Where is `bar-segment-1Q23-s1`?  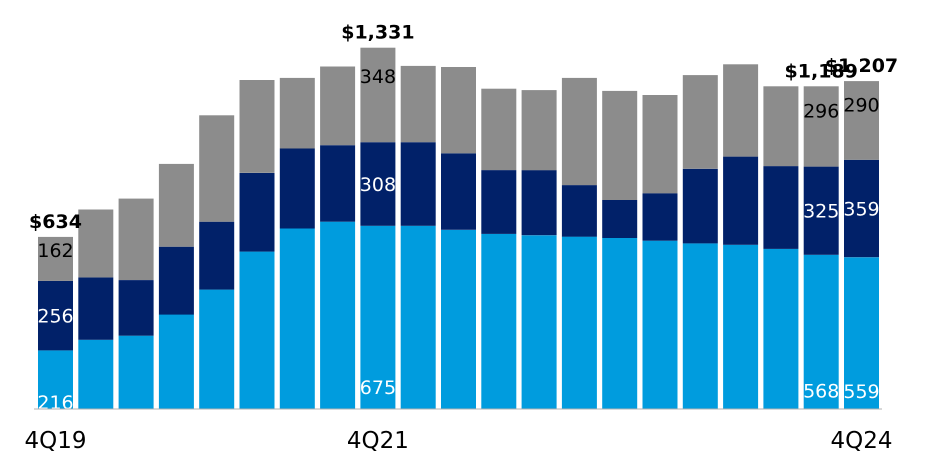 bar-segment-1Q23-s1 is located at coordinates (579, 211).